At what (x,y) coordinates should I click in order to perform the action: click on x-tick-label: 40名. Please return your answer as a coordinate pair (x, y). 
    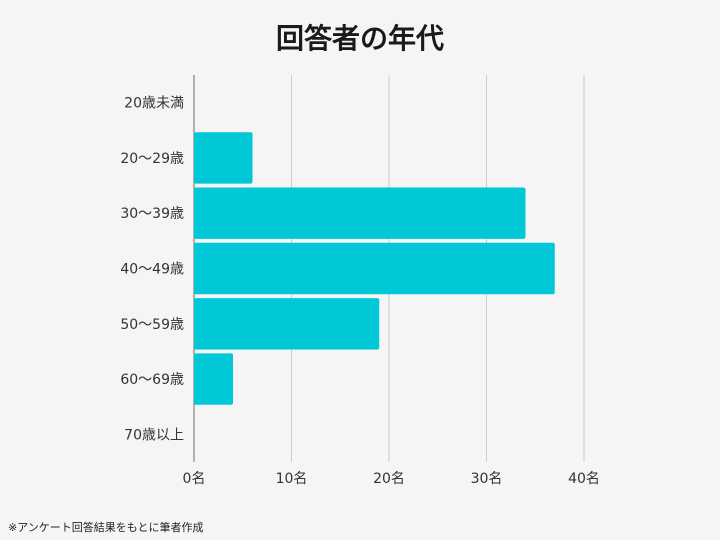
    Looking at the image, I should click on (584, 479).